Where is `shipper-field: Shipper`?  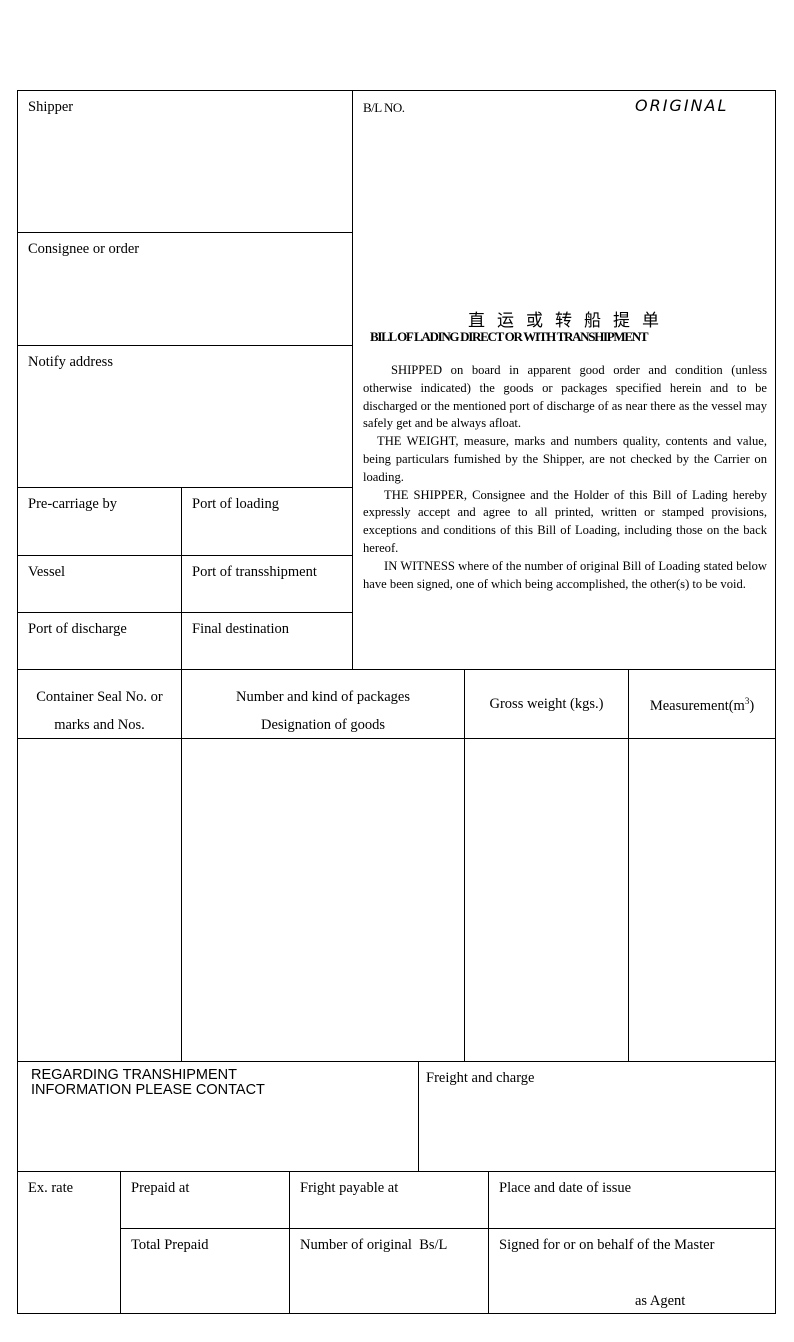 shipper-field: Shipper is located at coordinates (185, 161).